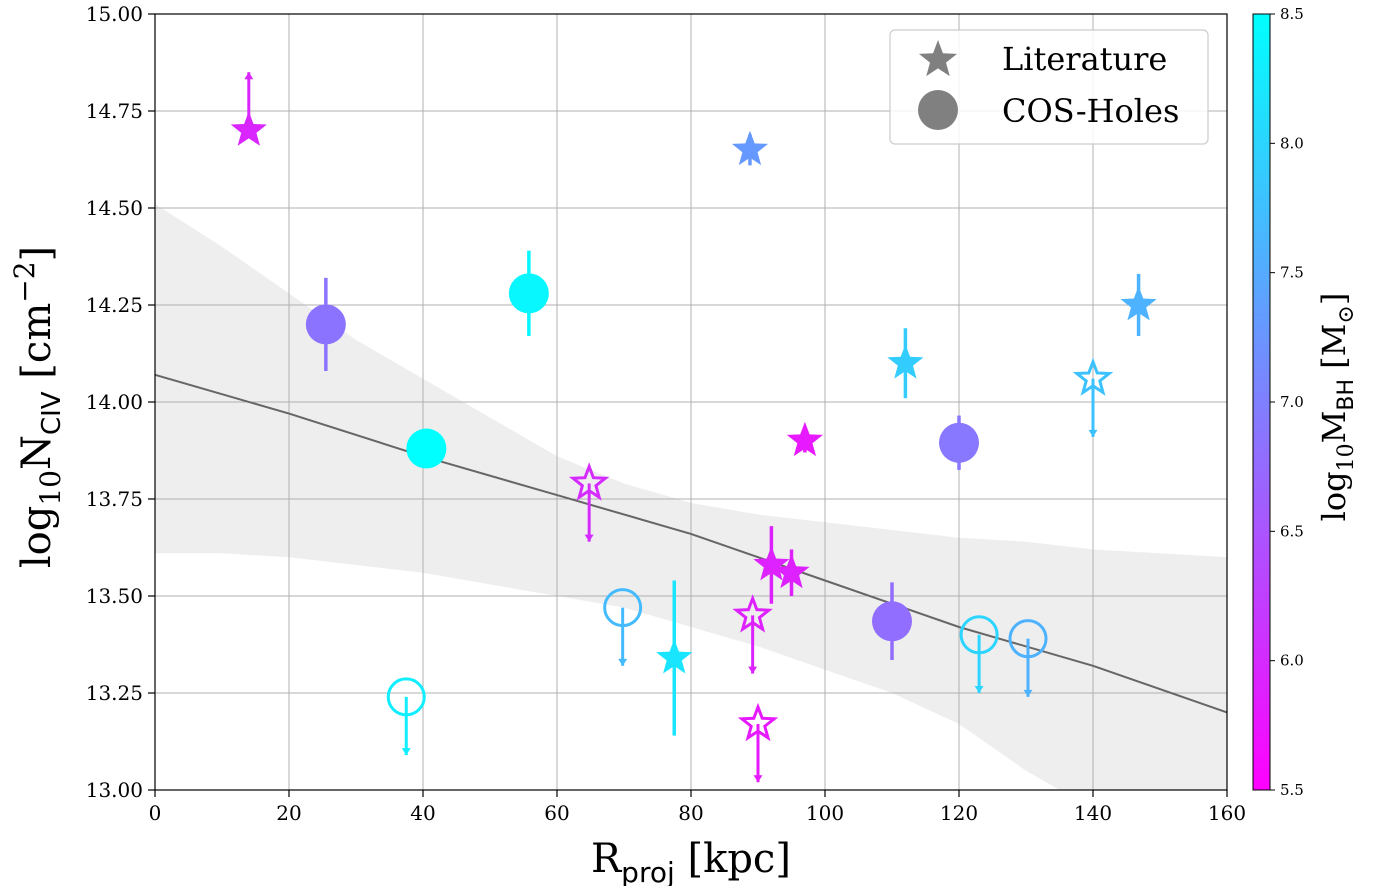 The image size is (1380, 886). Describe the element at coordinates (114, 208) in the screenshot. I see `y-tick-label: 14.50` at that location.